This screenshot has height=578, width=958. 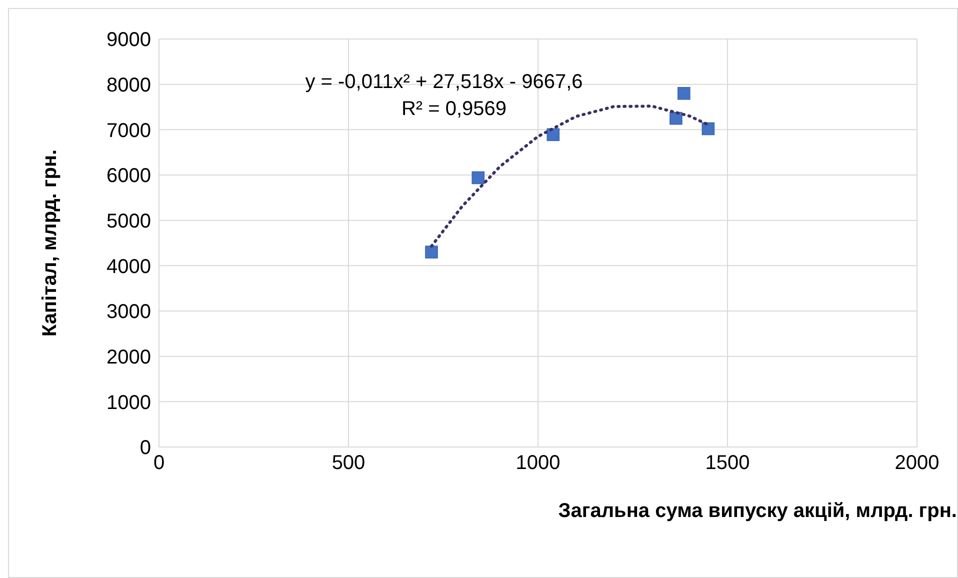 I want to click on y-tick-label: 0, so click(x=145, y=448).